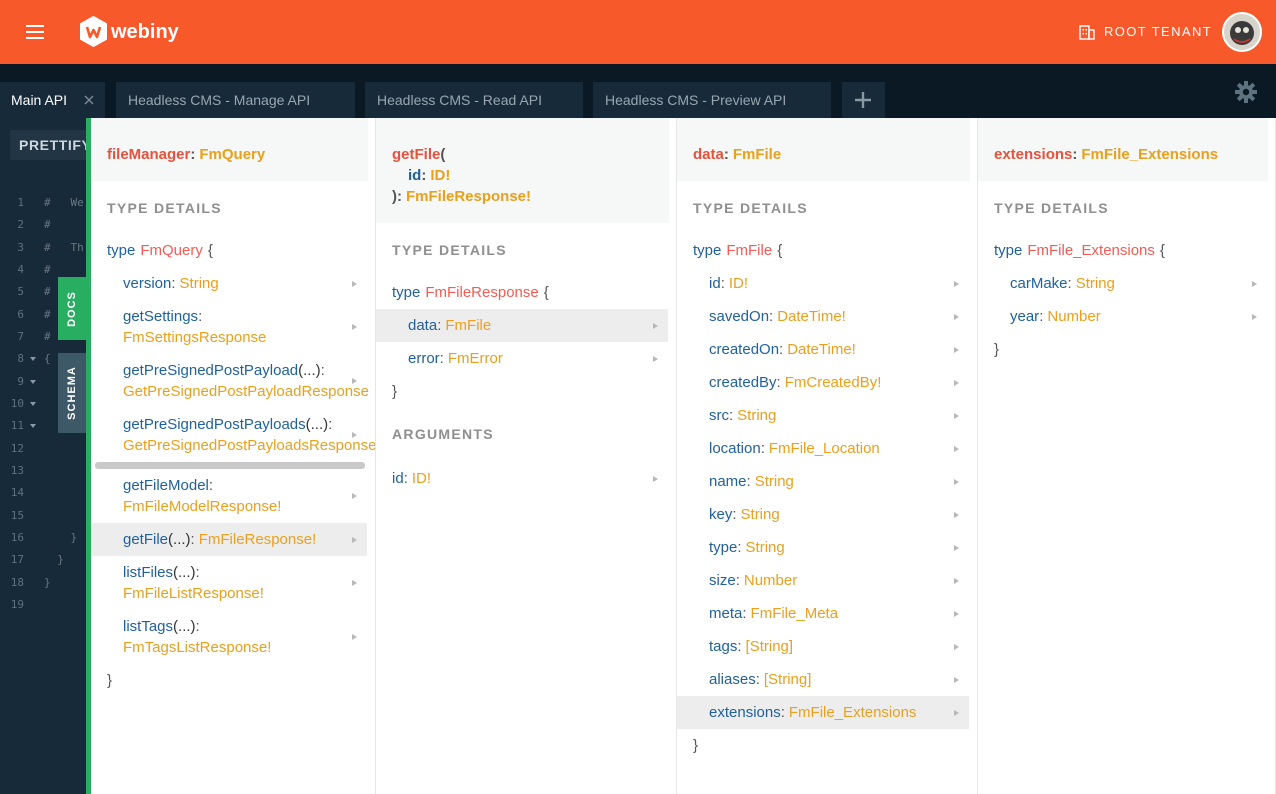 Image resolution: width=1276 pixels, height=794 pixels. I want to click on field-row: listTags(...) FmTagsListResponse!, so click(229, 637).